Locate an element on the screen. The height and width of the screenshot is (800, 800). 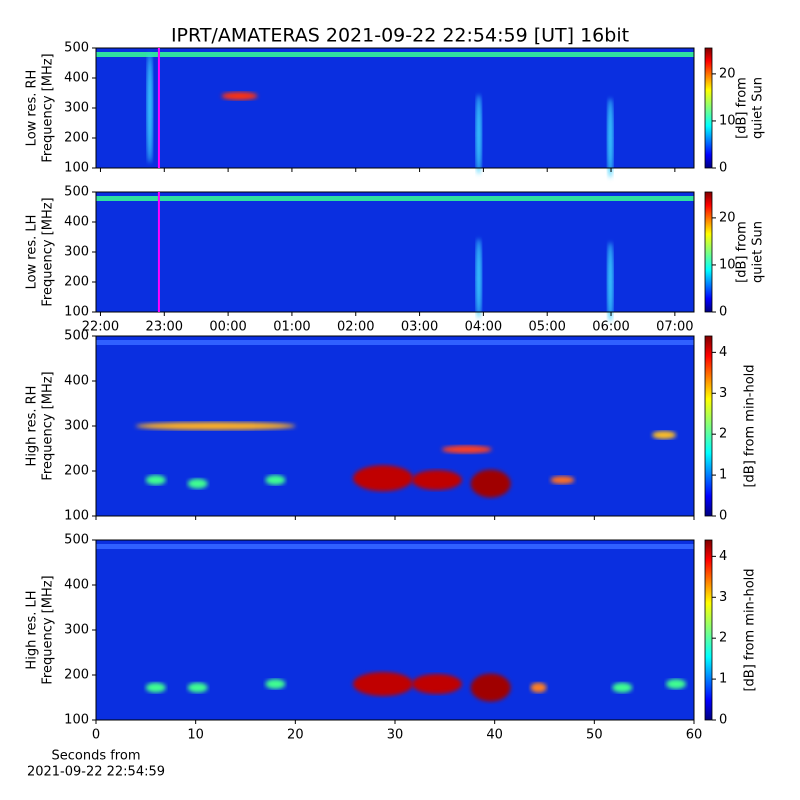
y-axis-label: Low res. RH is located at coordinates (32, 108).